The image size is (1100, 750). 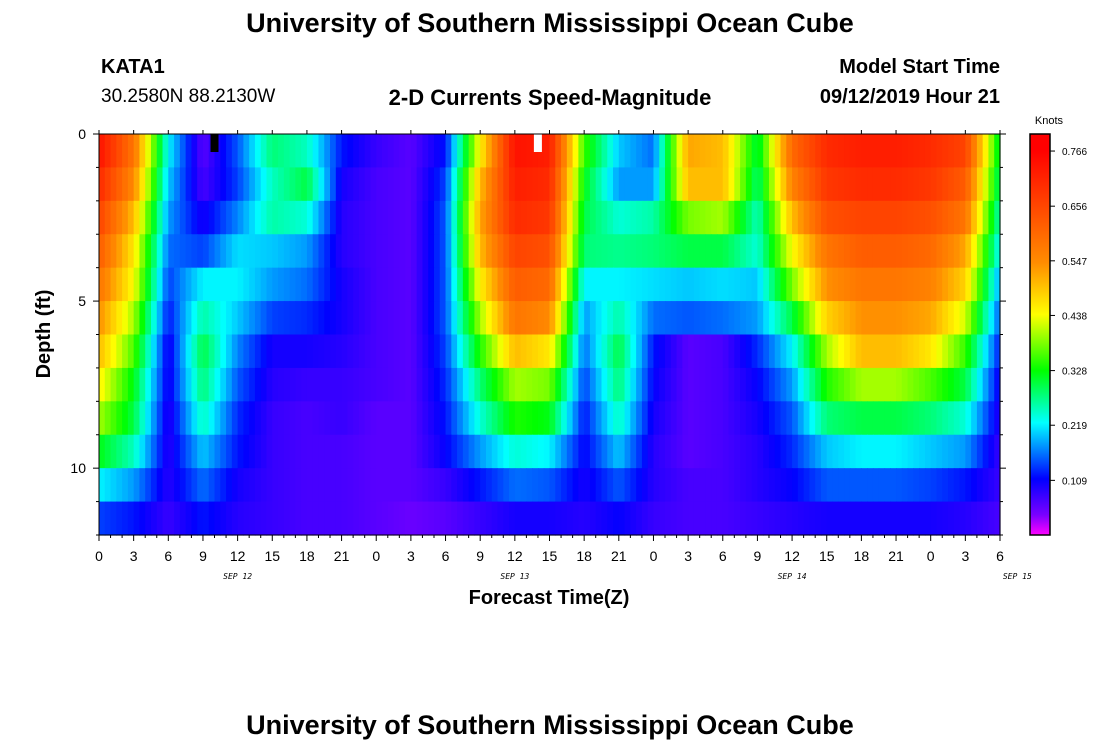 What do you see at coordinates (515, 556) in the screenshot?
I see `x-tick-label: 12` at bounding box center [515, 556].